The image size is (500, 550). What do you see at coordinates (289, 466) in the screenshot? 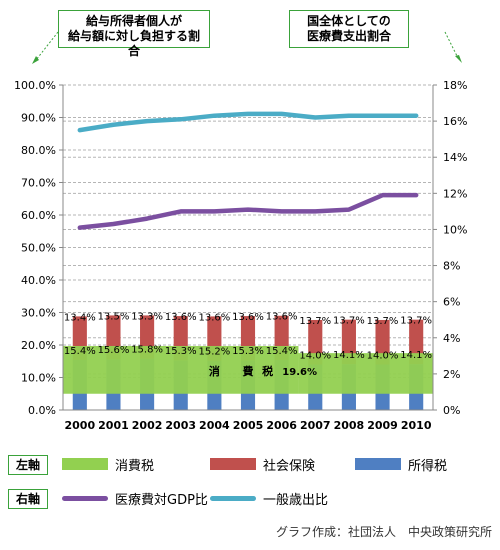
I see `legend-label-social: 社会保険` at bounding box center [289, 466].